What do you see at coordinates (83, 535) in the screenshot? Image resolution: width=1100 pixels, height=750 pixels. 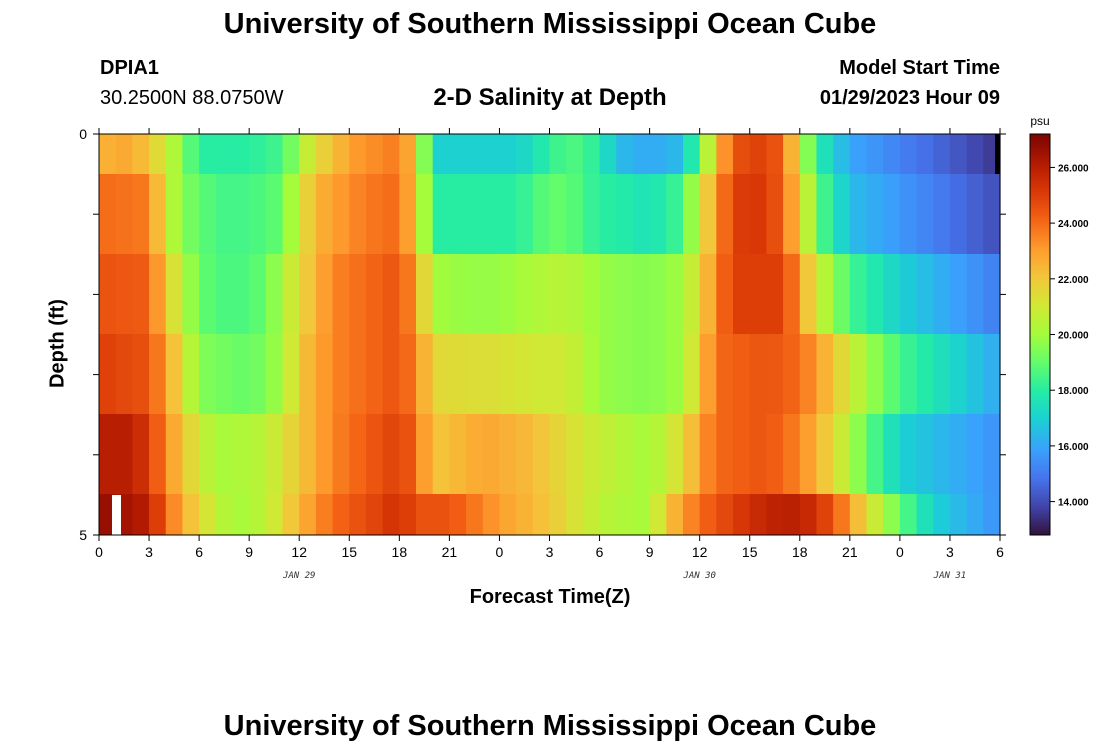 I see `y-tick-label: 5` at bounding box center [83, 535].